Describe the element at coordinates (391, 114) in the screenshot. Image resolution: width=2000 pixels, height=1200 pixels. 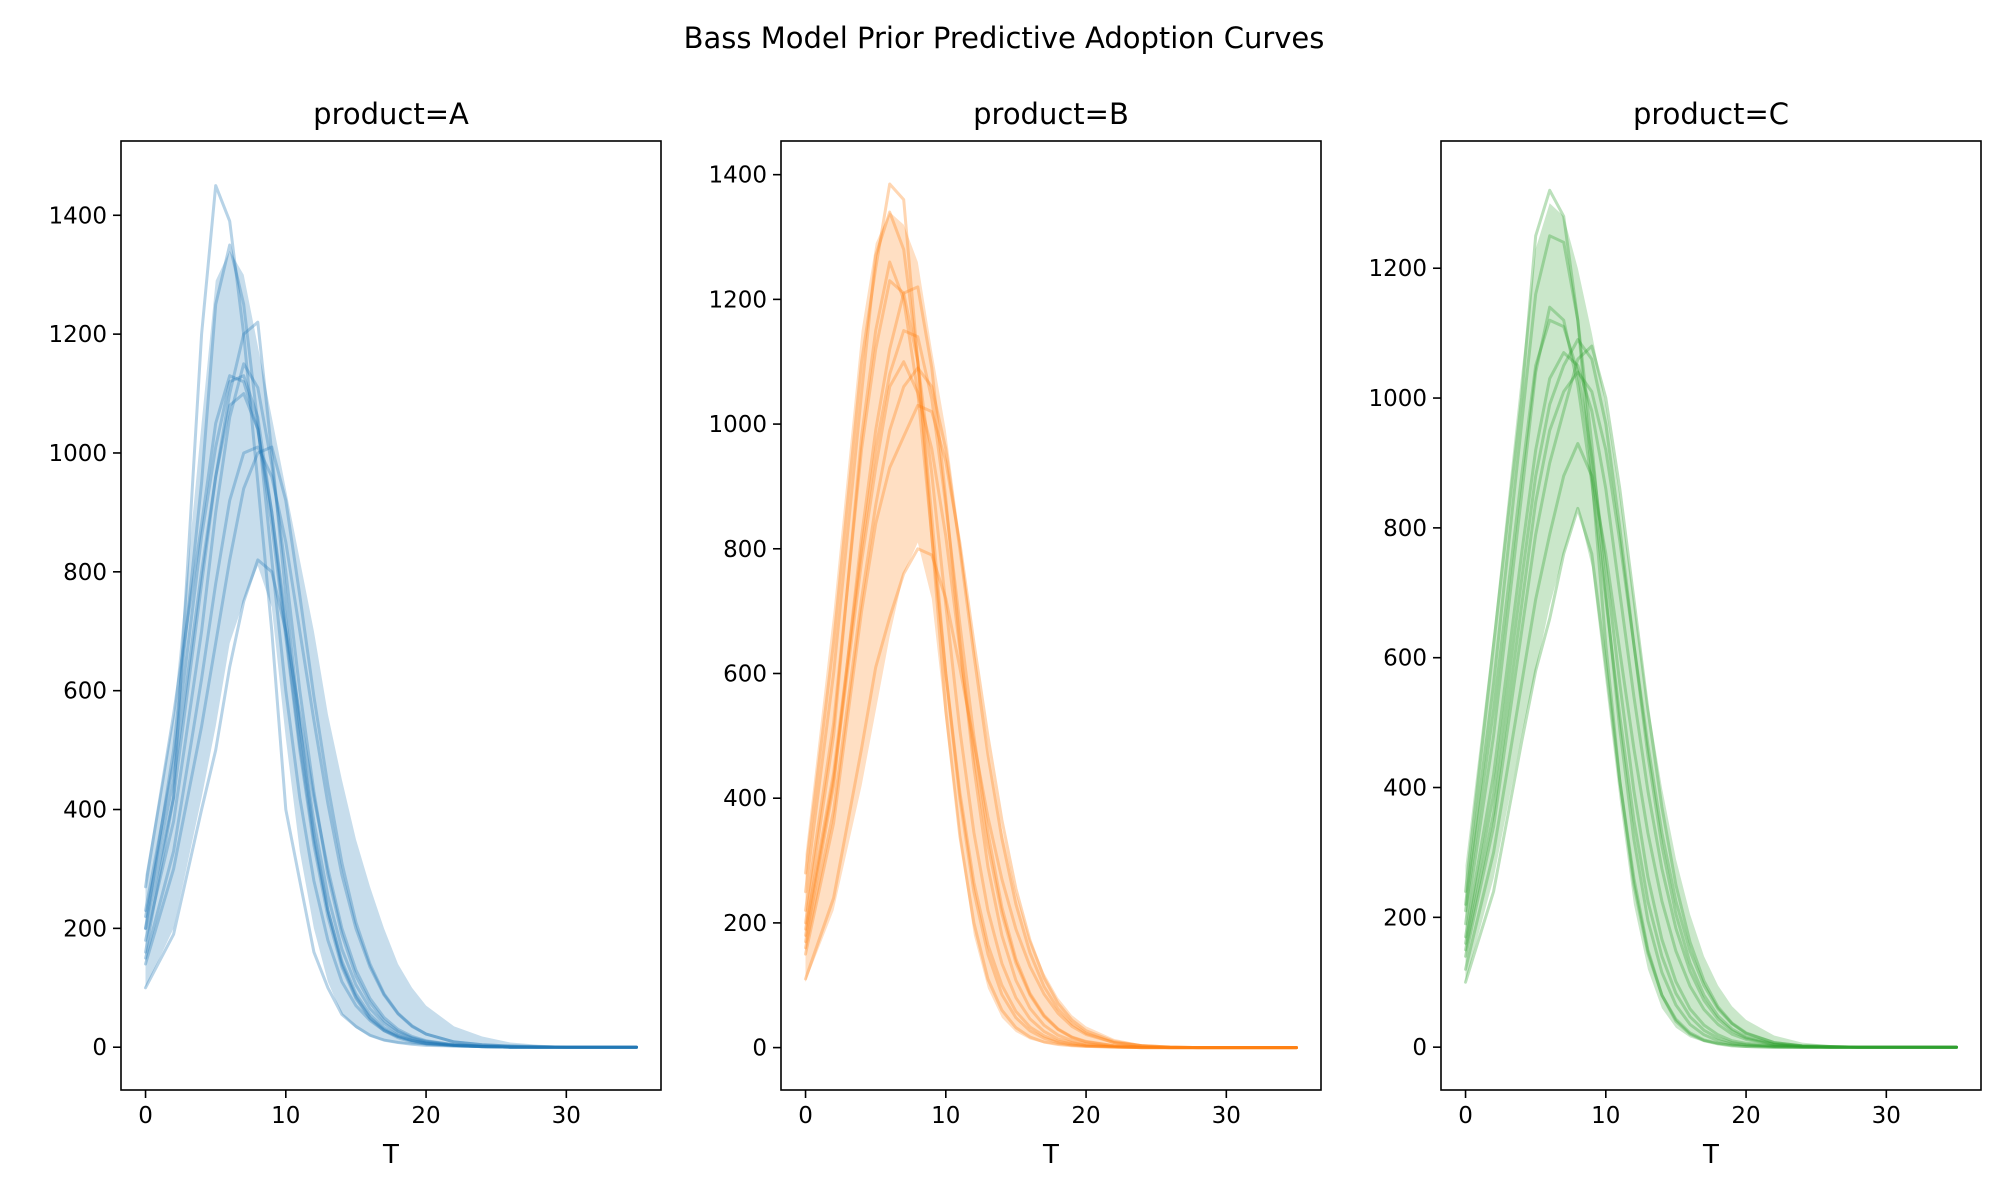
I see `panel-title: product=A` at that location.